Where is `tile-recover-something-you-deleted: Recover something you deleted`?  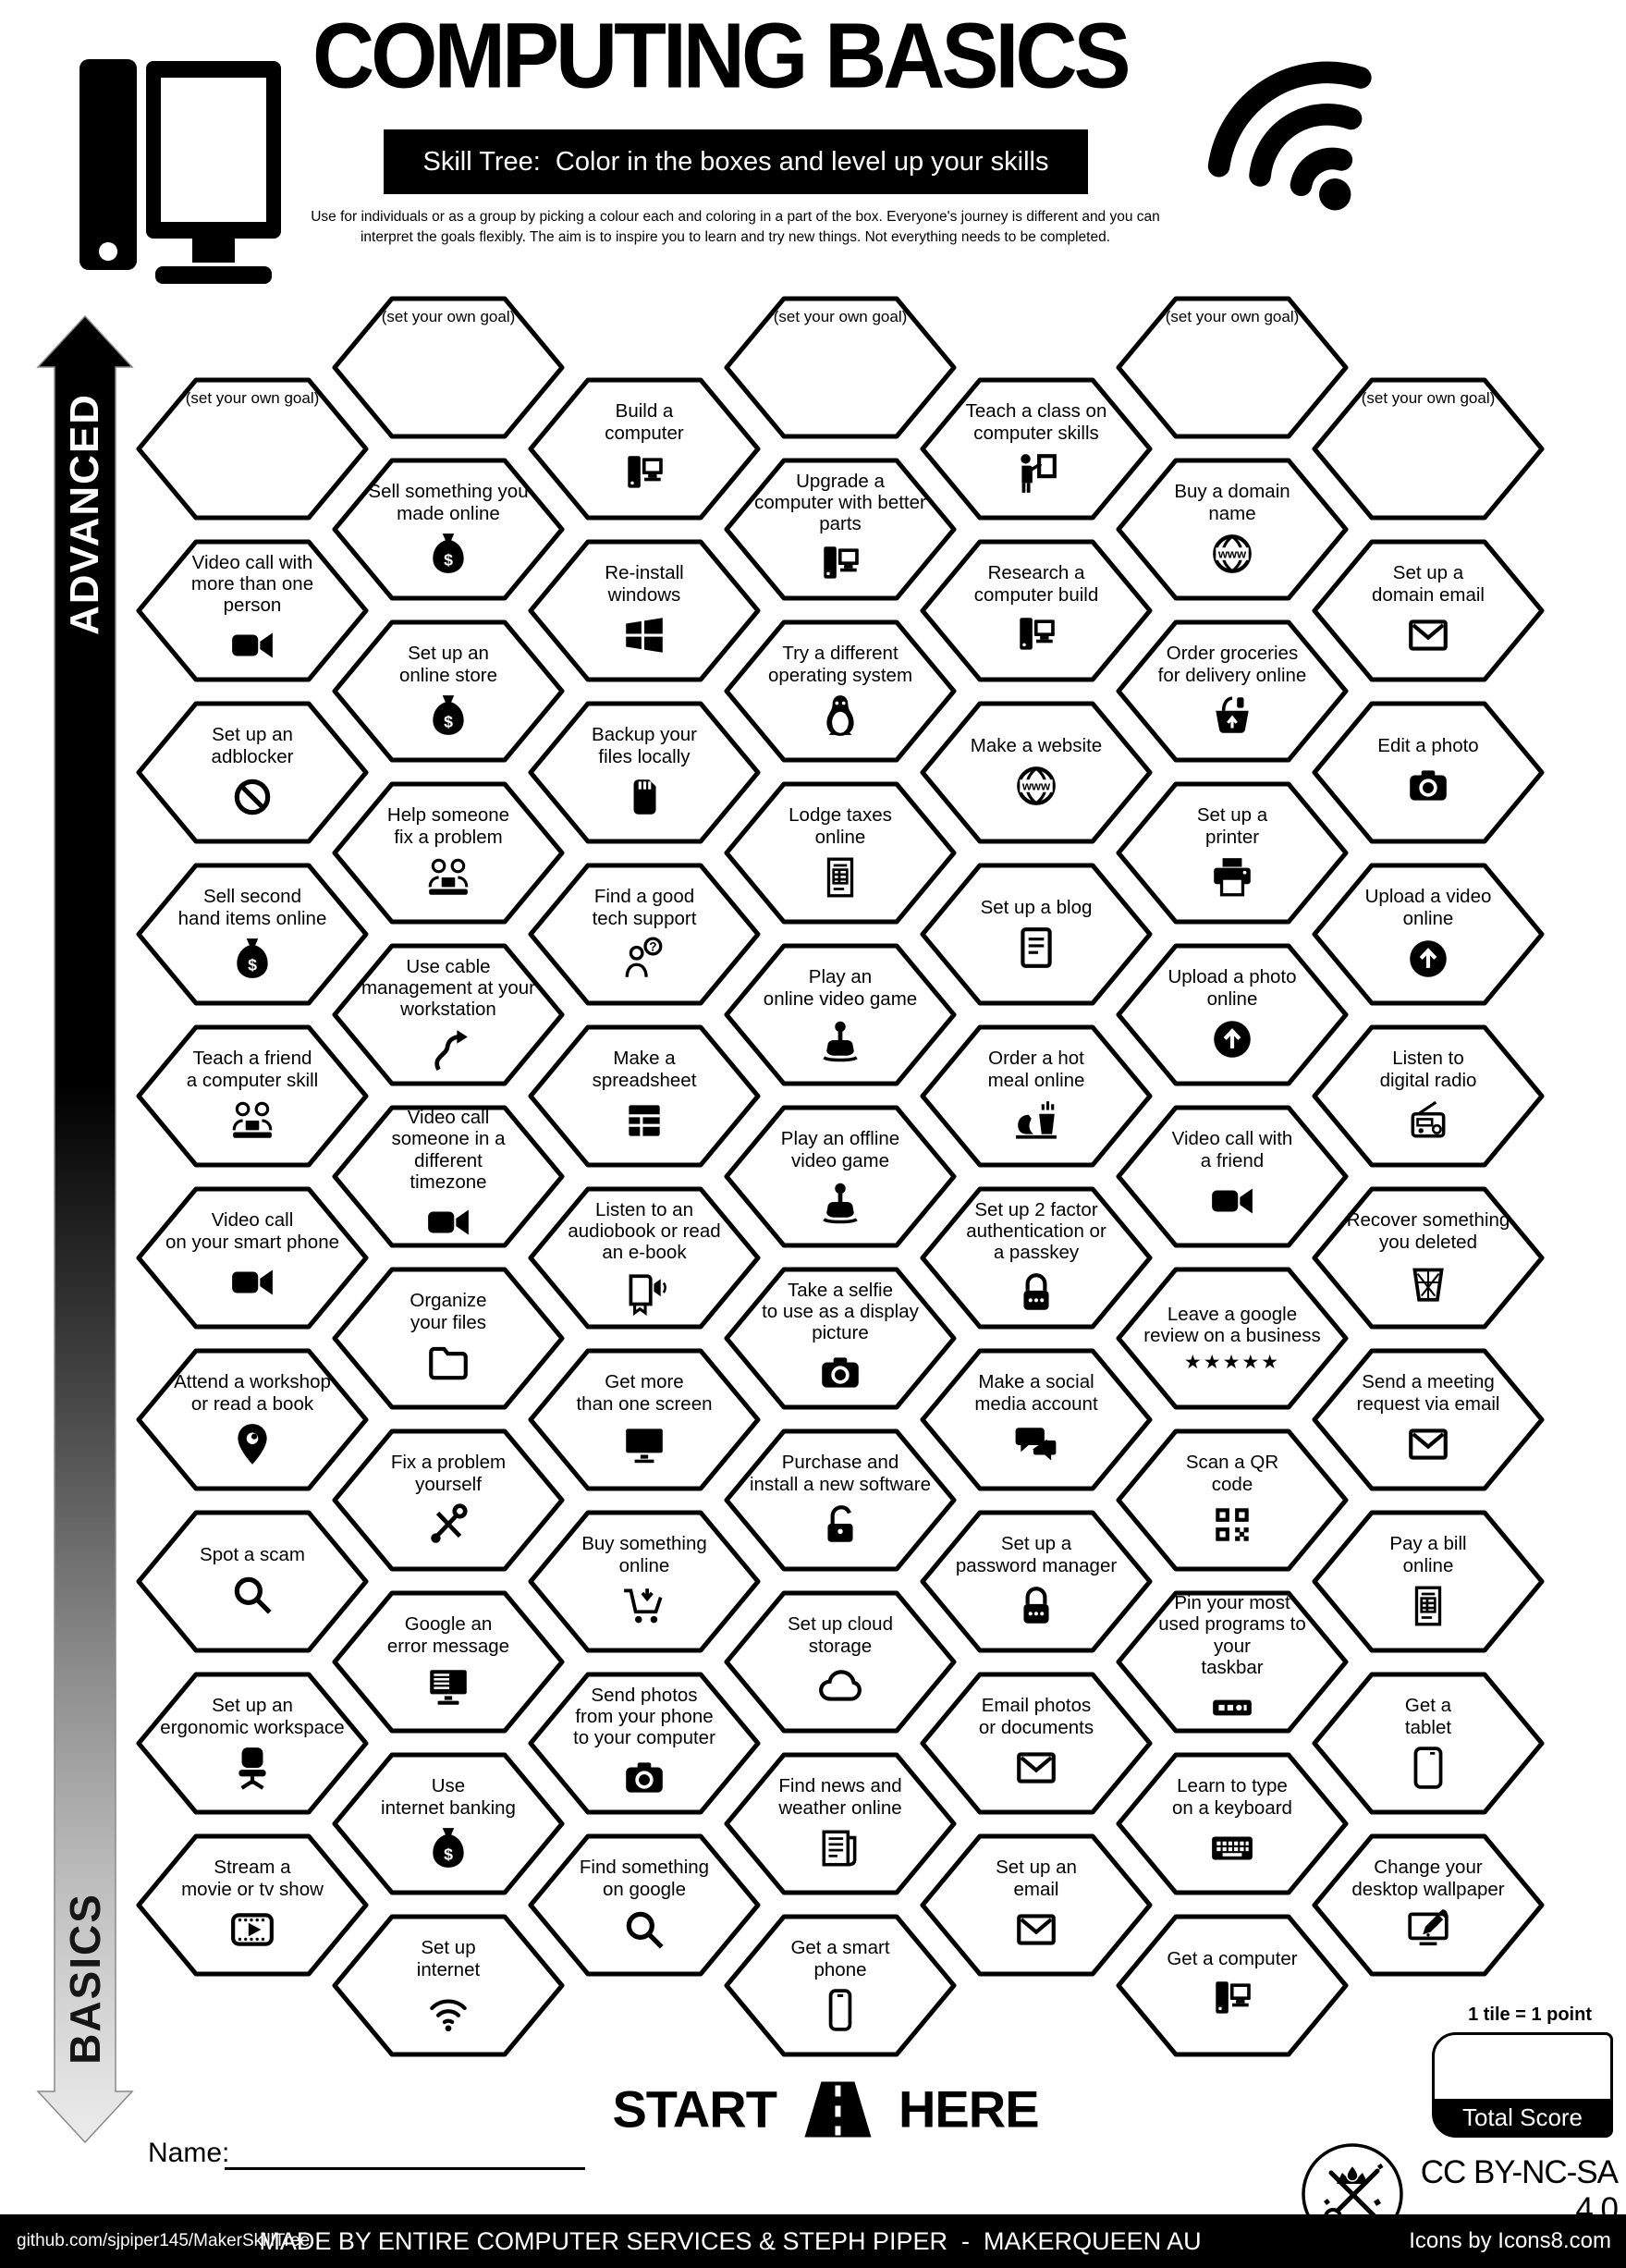 tile-recover-something-you-deleted: Recover something you deleted is located at coordinates (1428, 1258).